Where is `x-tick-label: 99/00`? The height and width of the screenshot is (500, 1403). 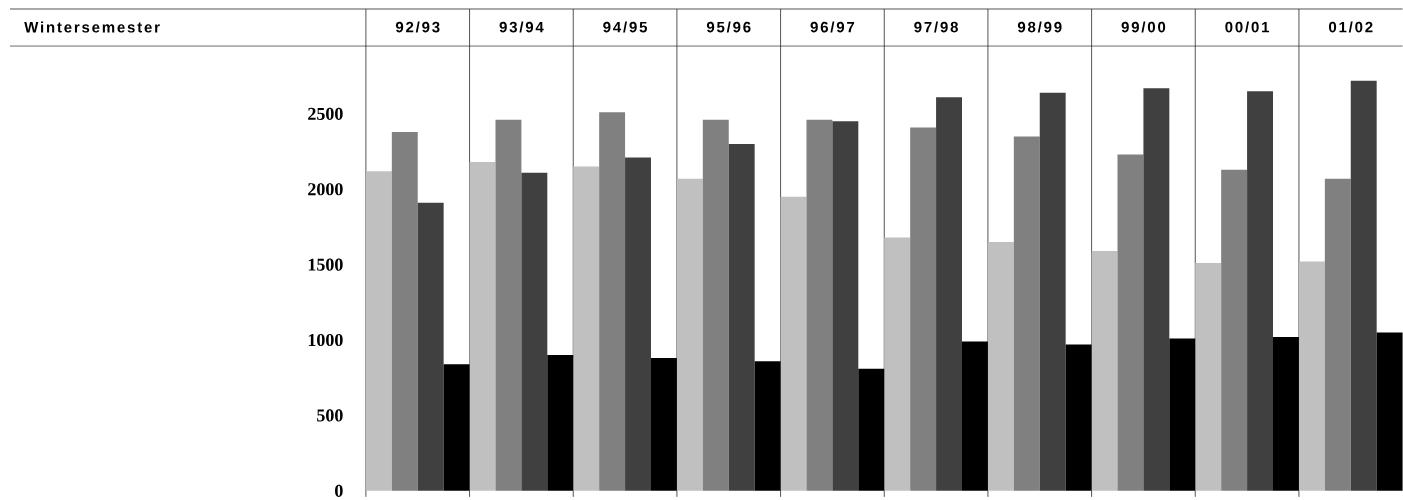
x-tick-label: 99/00 is located at coordinates (1143, 27).